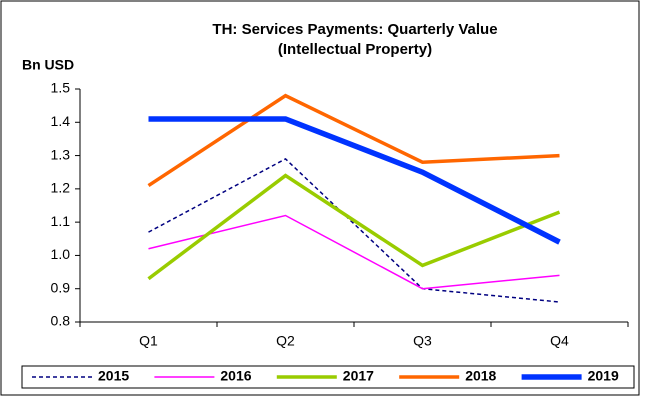  Describe the element at coordinates (559, 341) in the screenshot. I see `x-tick-label: Q4` at that location.